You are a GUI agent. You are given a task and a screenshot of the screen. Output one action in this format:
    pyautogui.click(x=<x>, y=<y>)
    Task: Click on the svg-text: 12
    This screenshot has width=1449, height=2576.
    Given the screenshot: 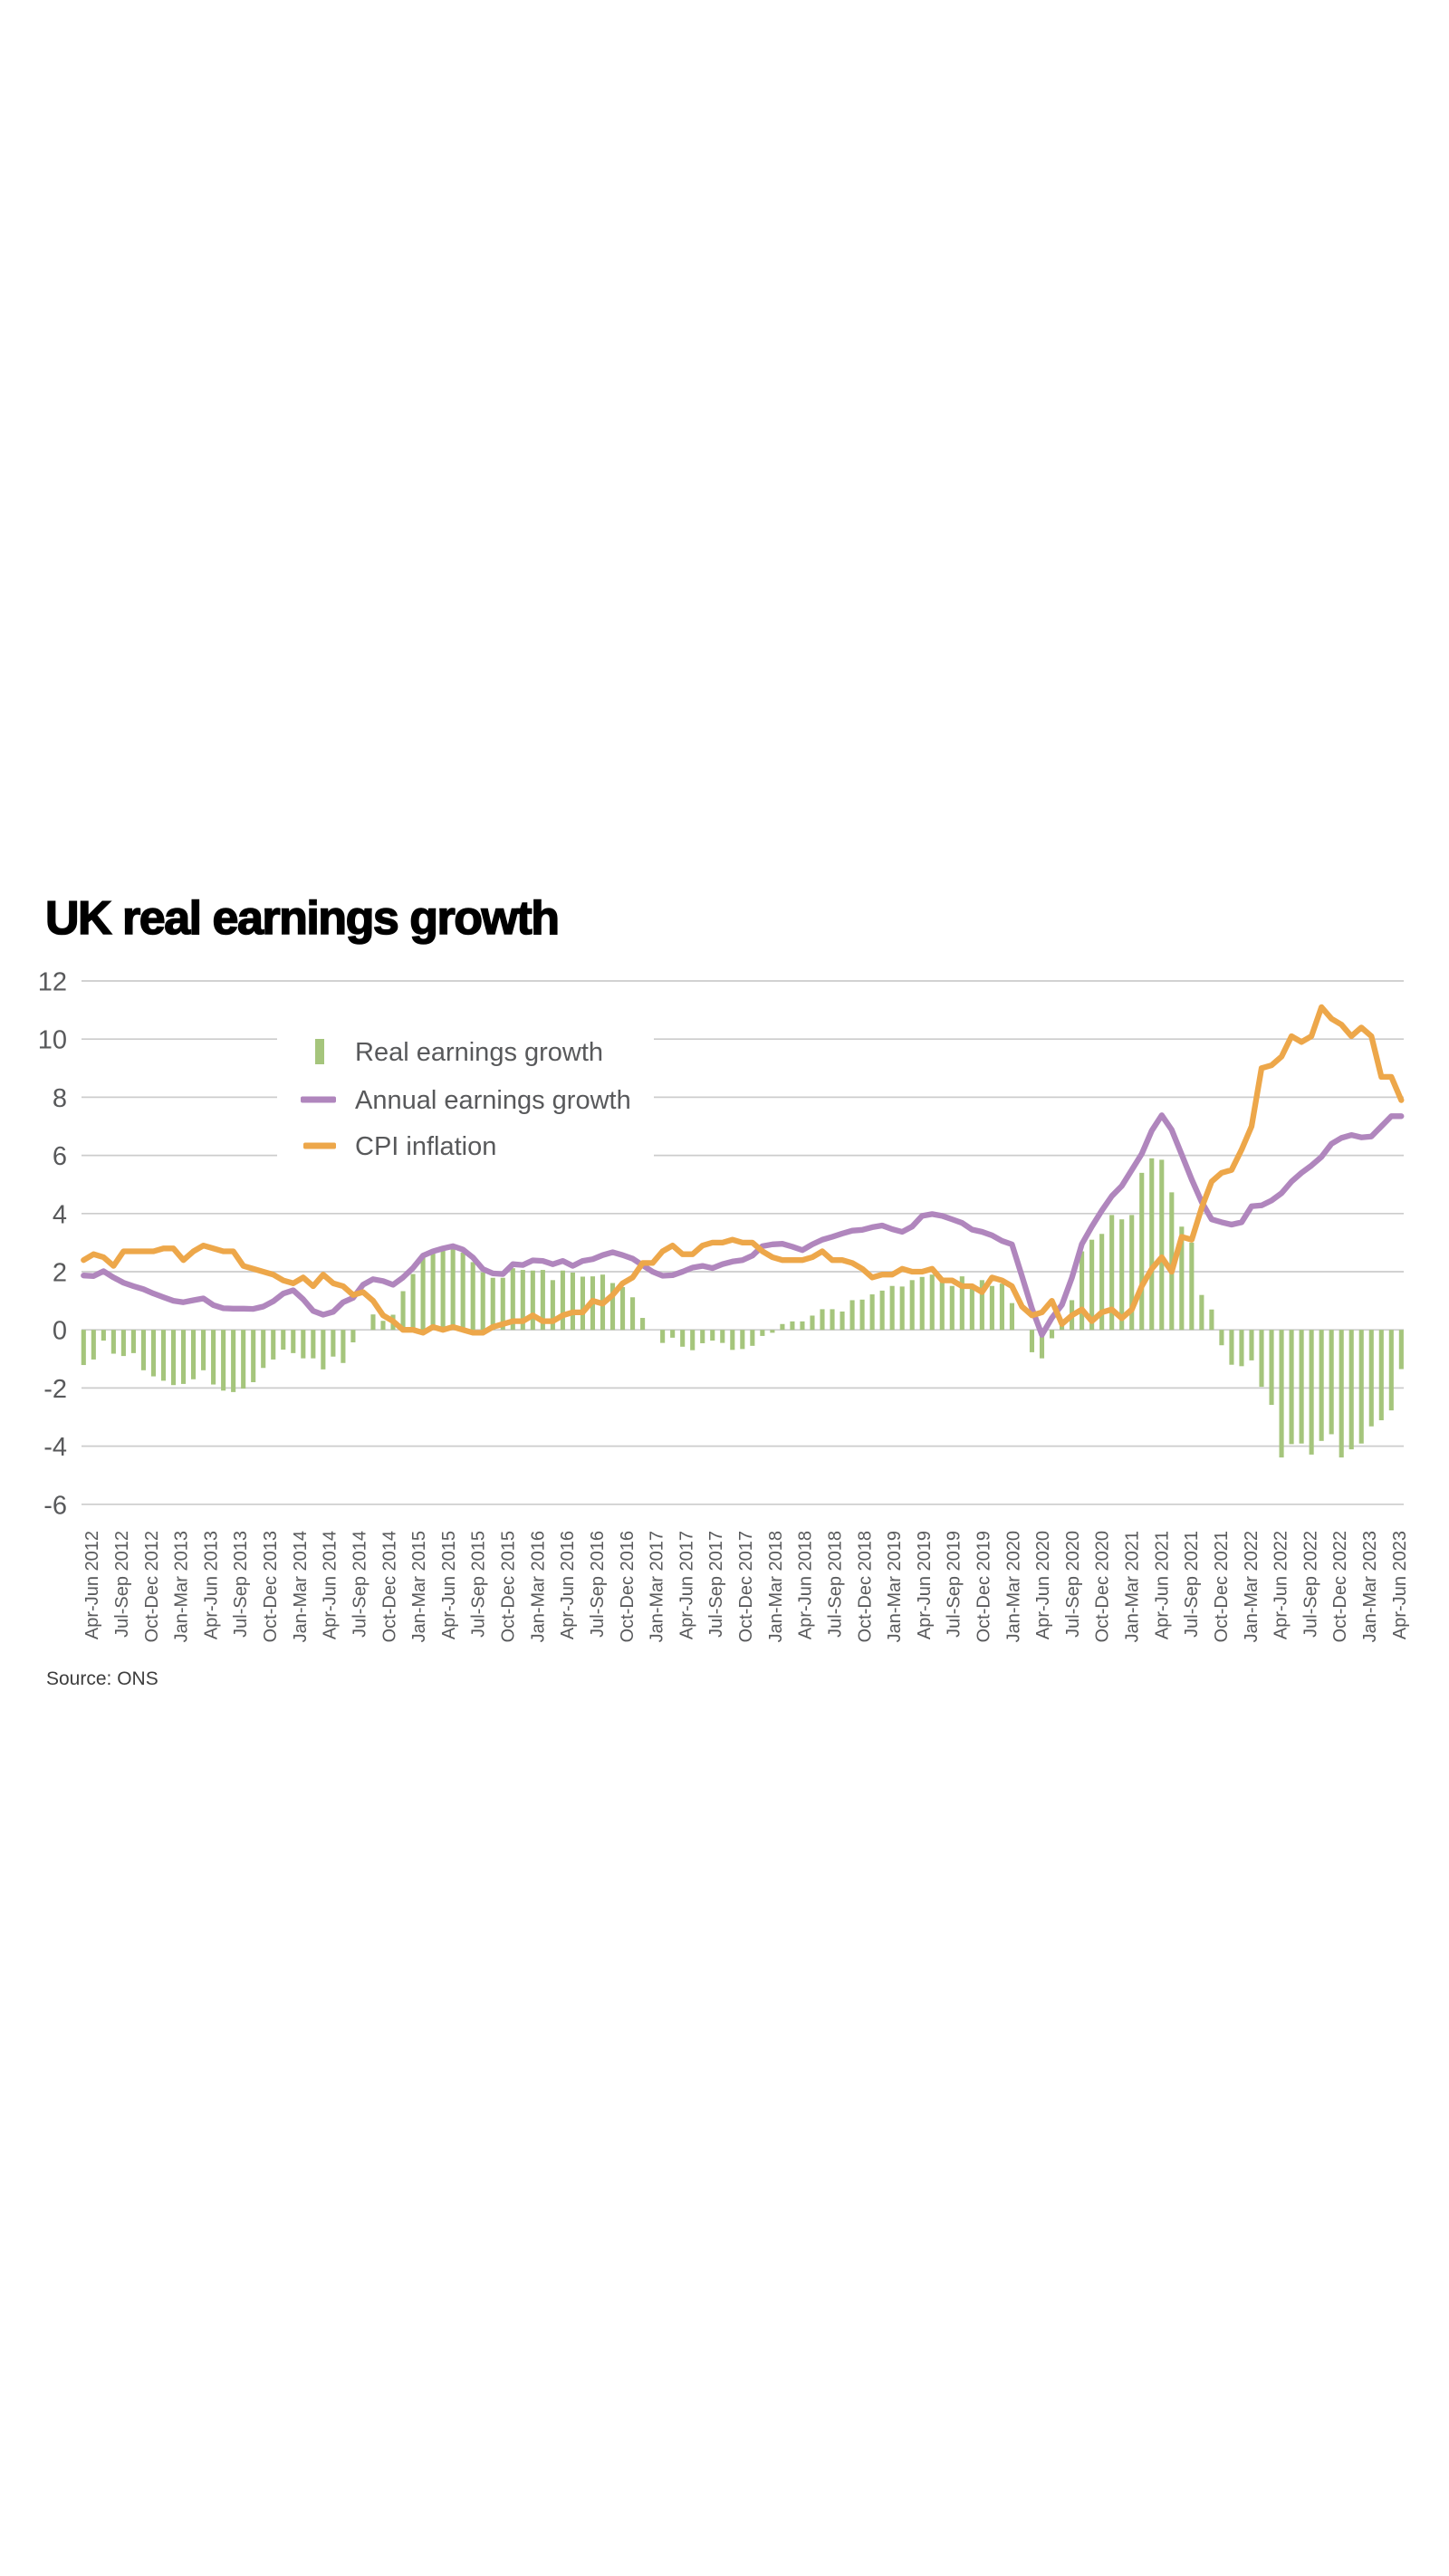 What is the action you would take?
    pyautogui.click(x=52, y=982)
    